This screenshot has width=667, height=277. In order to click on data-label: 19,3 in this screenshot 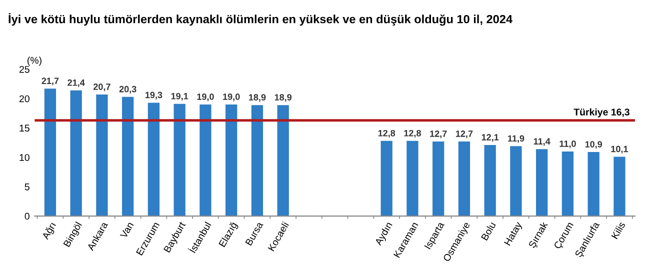, I will do `click(153, 96)`.